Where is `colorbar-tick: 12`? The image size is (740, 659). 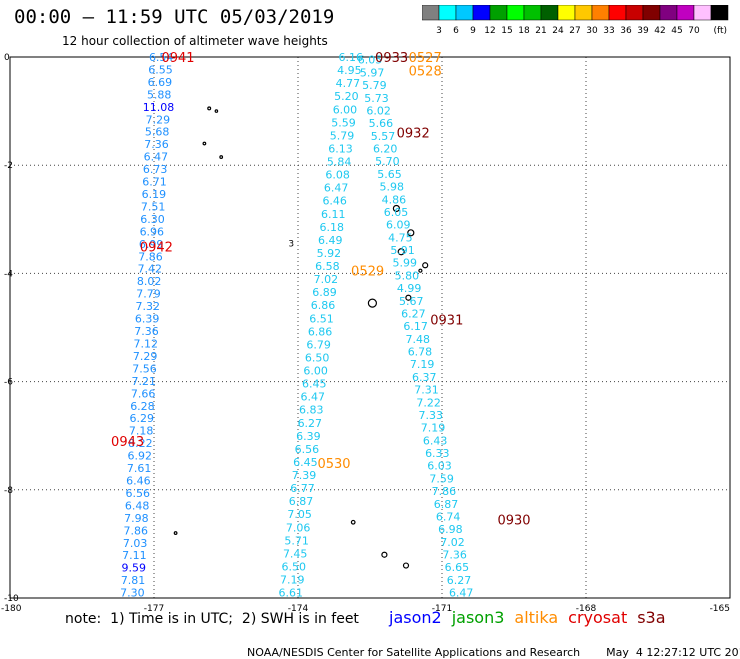 colorbar-tick: 12 is located at coordinates (489, 31).